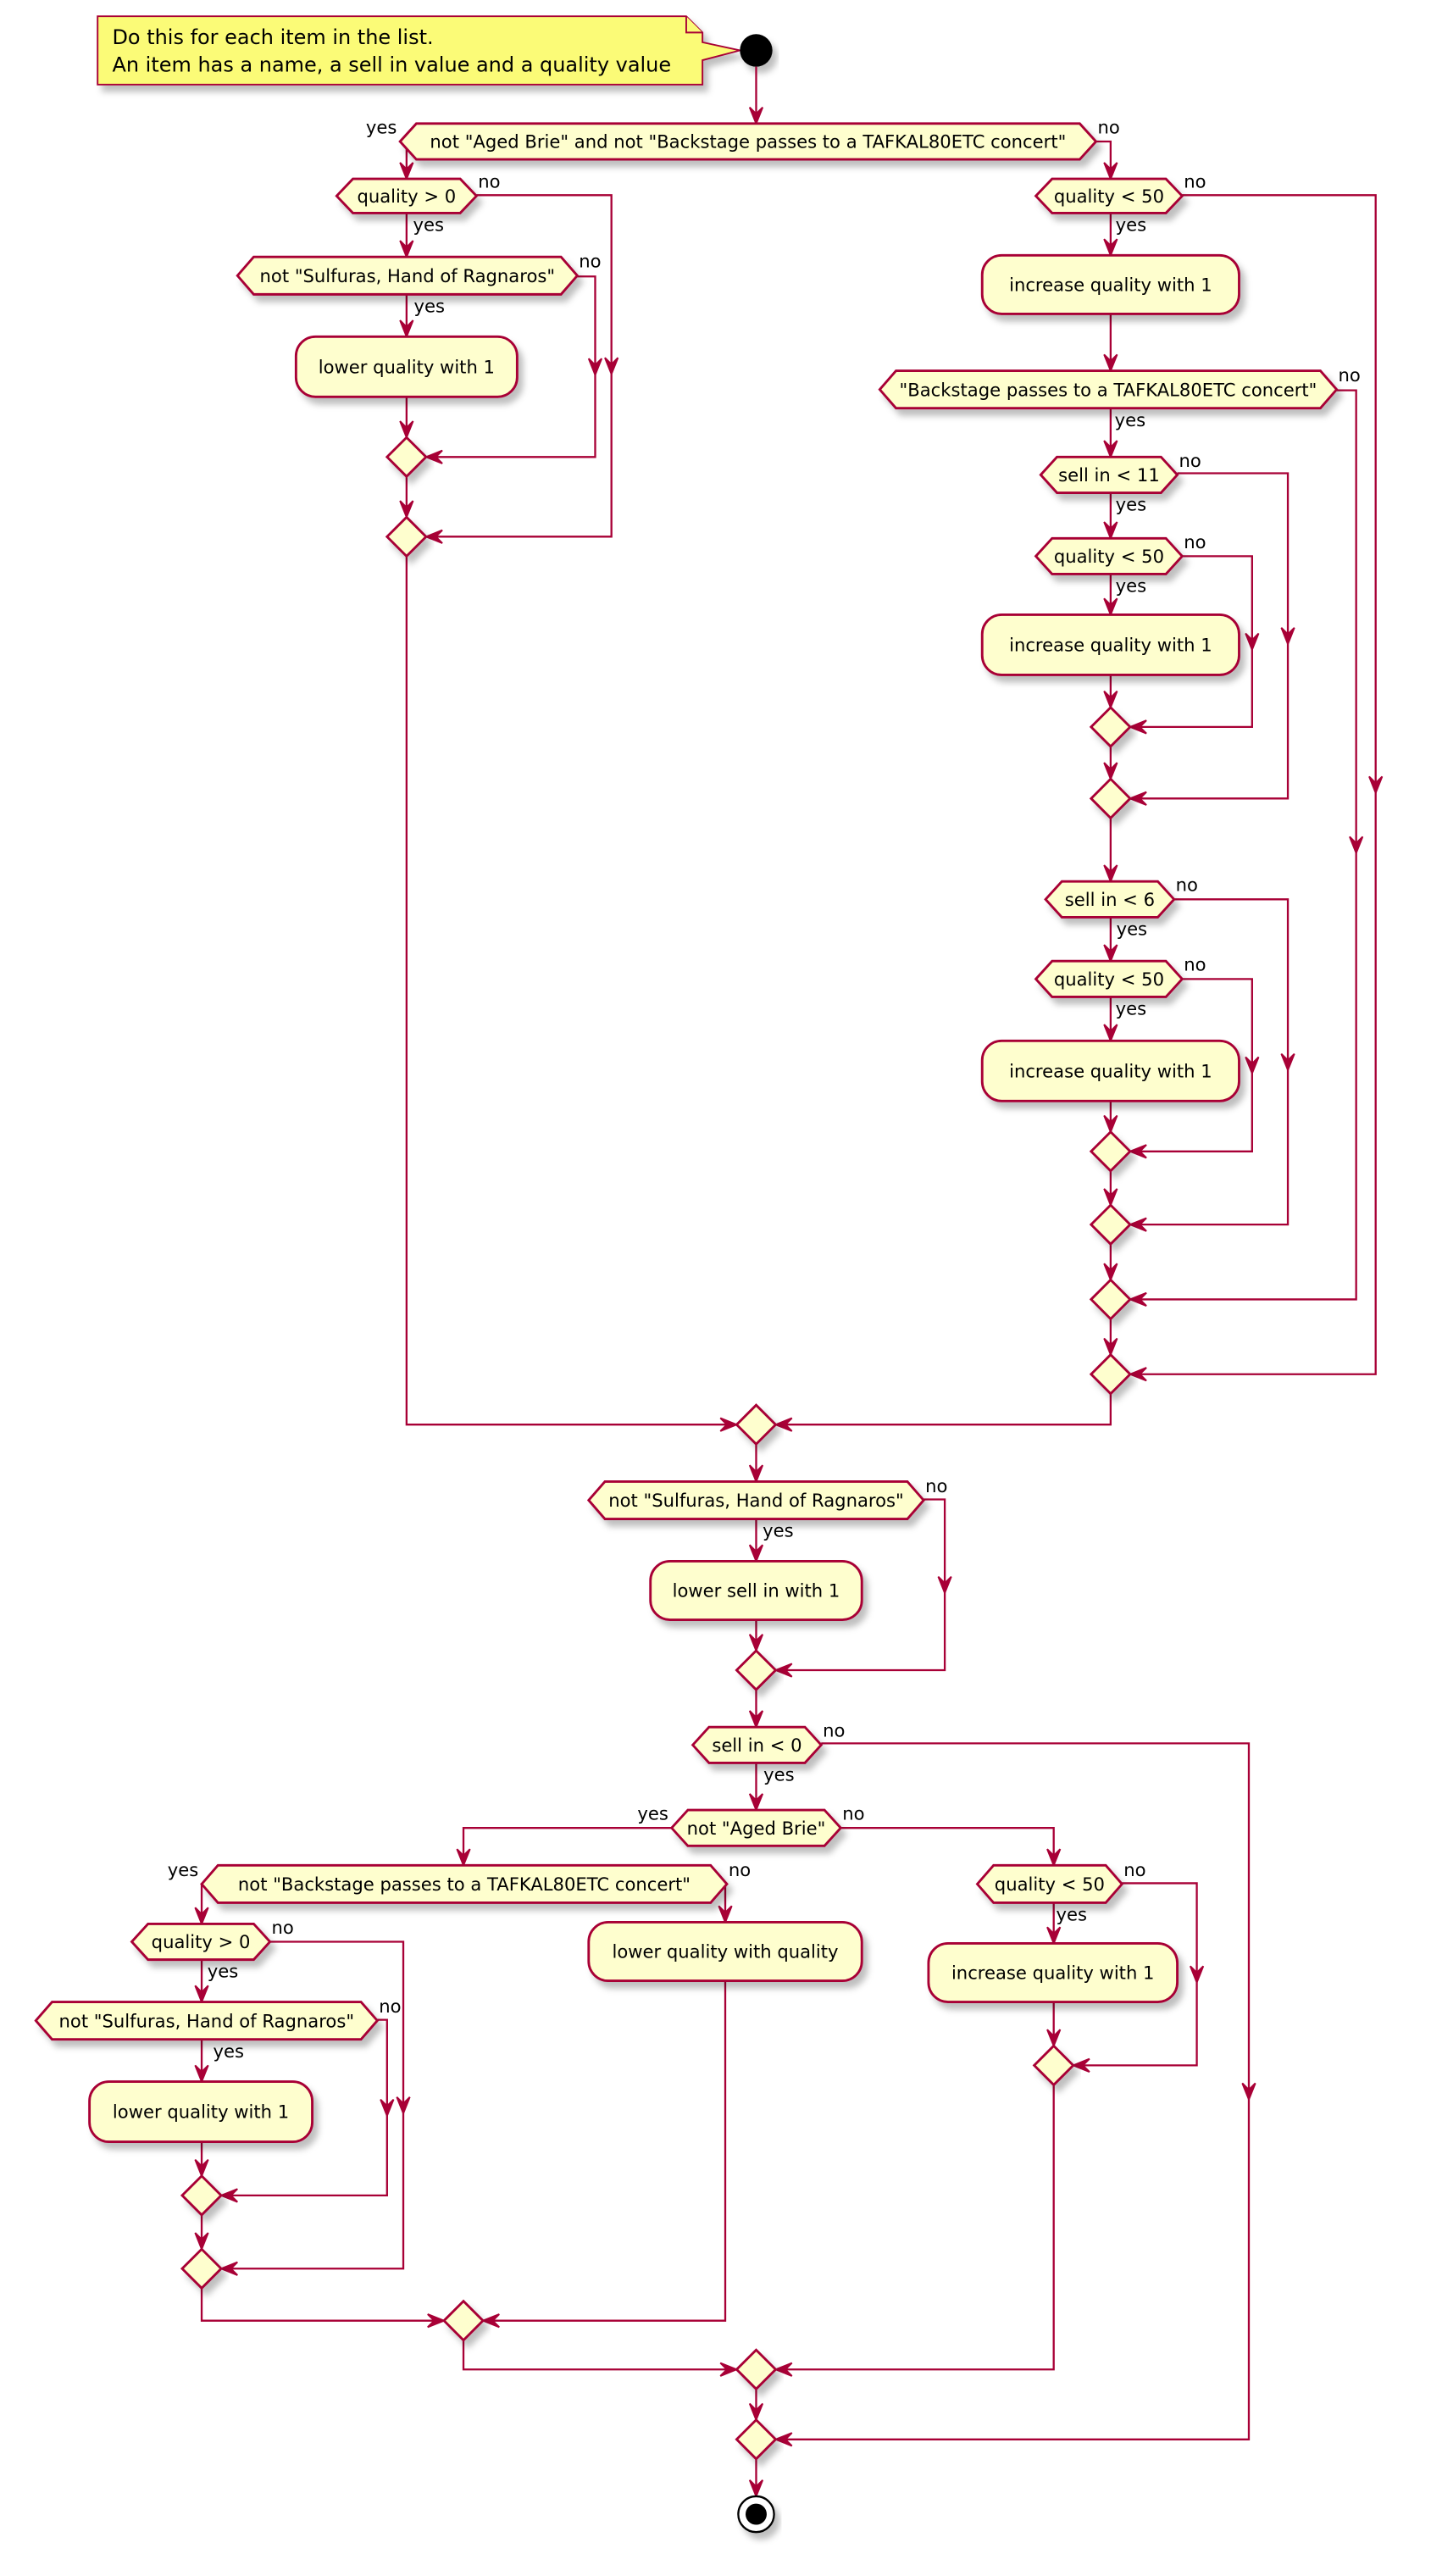  I want to click on decision-d8: sell in < 6 yes no, so click(1121, 907).